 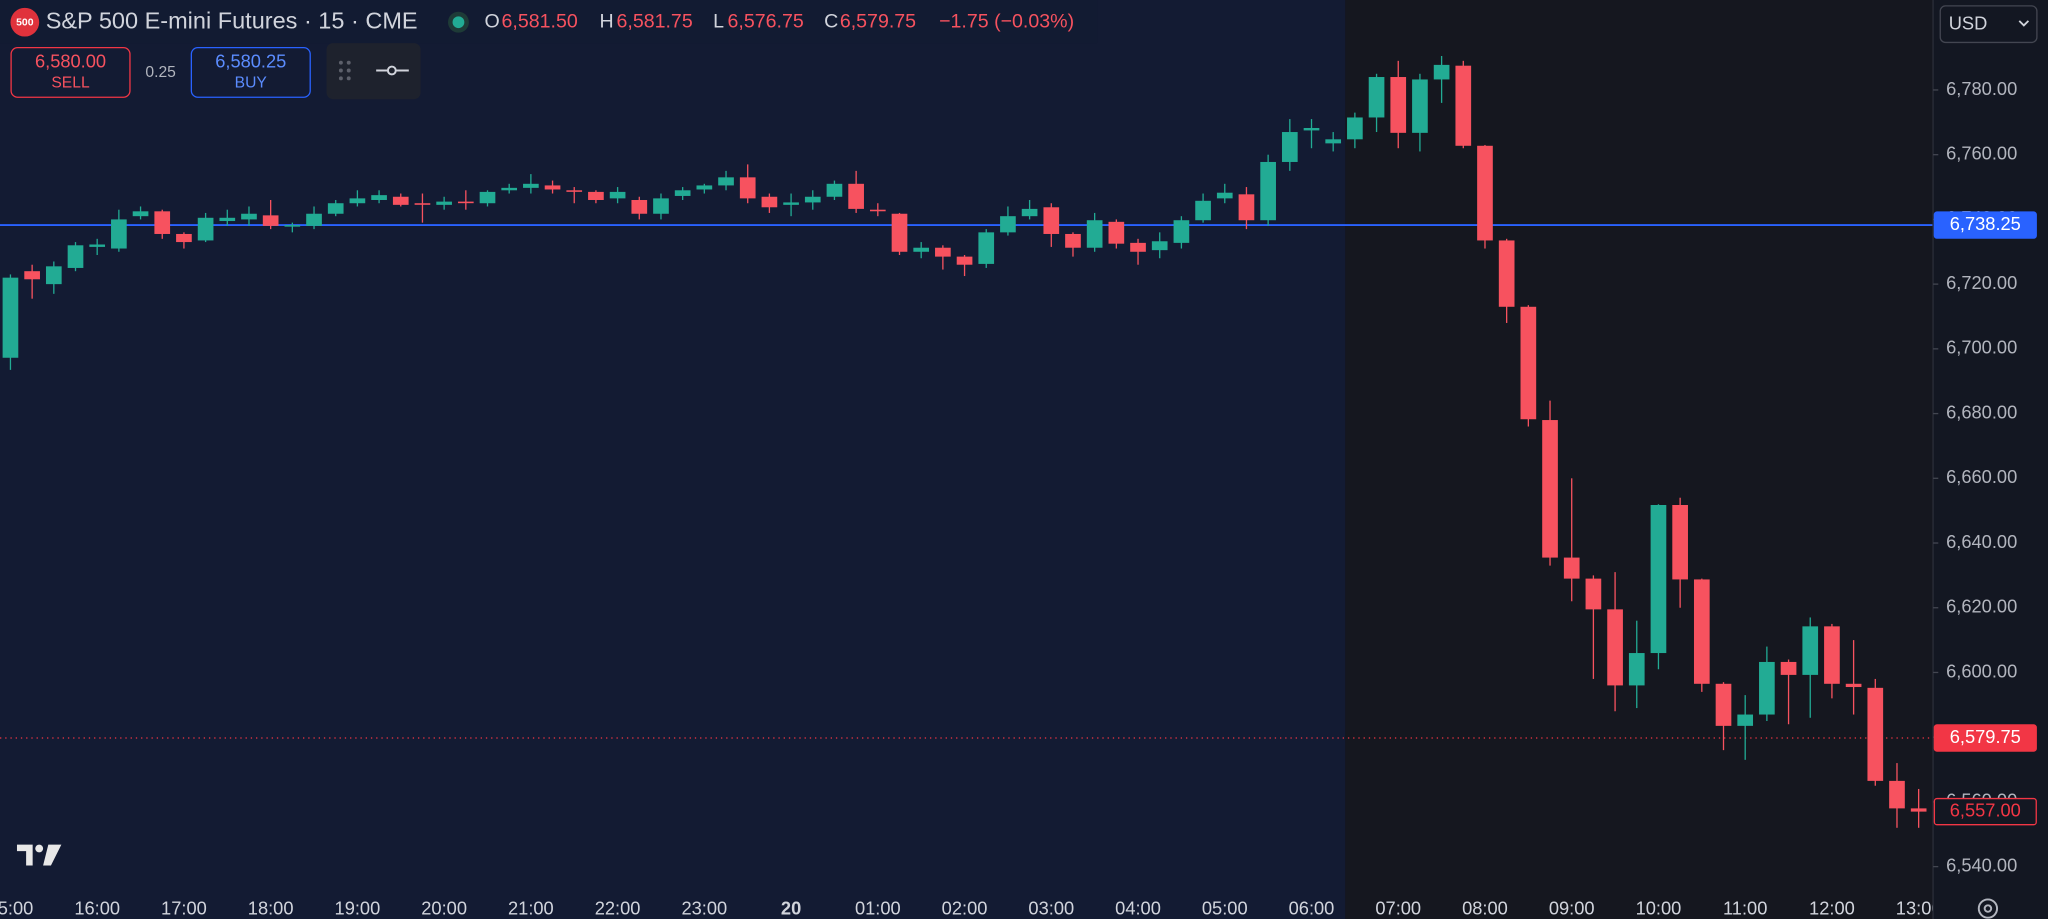 What do you see at coordinates (271, 908) in the screenshot?
I see `x-tick-label: 18:00` at bounding box center [271, 908].